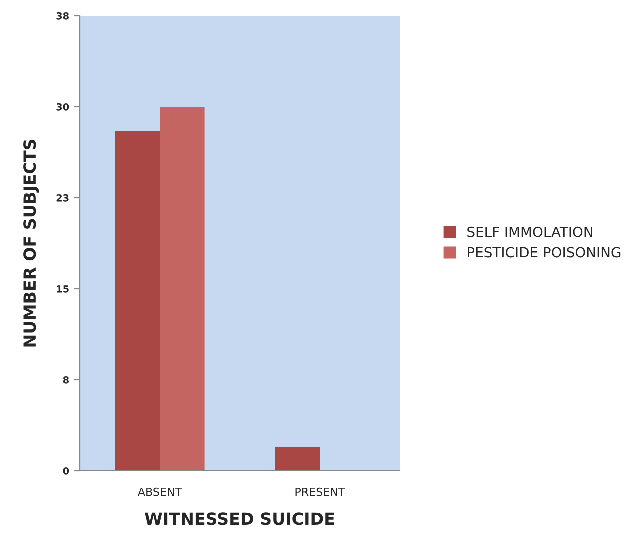 The height and width of the screenshot is (535, 643). What do you see at coordinates (66, 380) in the screenshot?
I see `y-tick-label: 8` at bounding box center [66, 380].